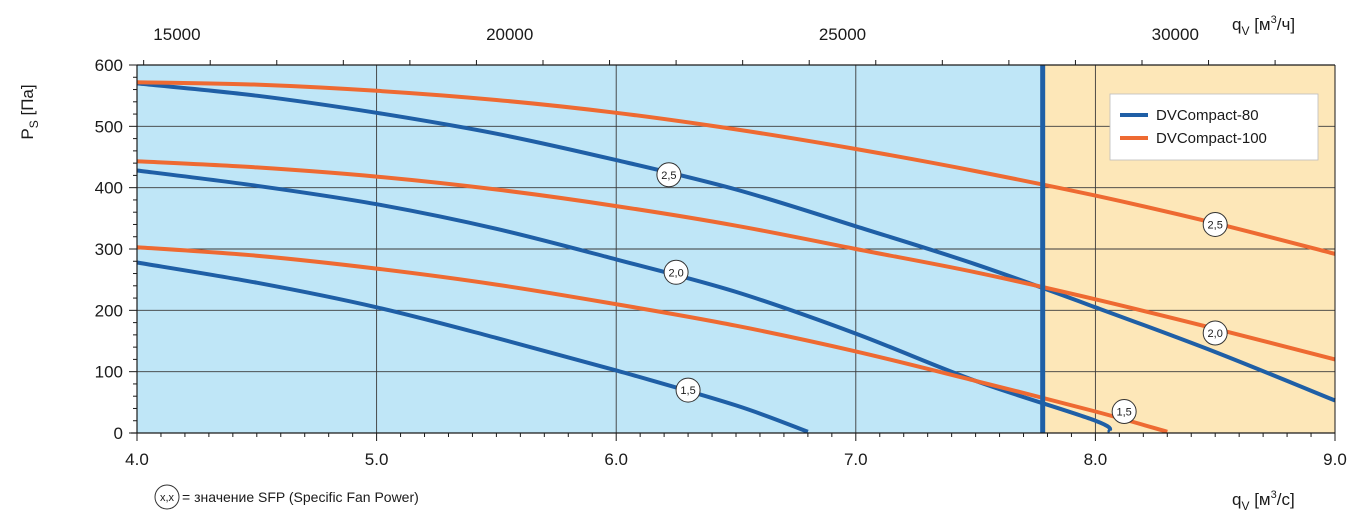  What do you see at coordinates (176, 34) in the screenshot?
I see `x2-tick-label: 15000` at bounding box center [176, 34].